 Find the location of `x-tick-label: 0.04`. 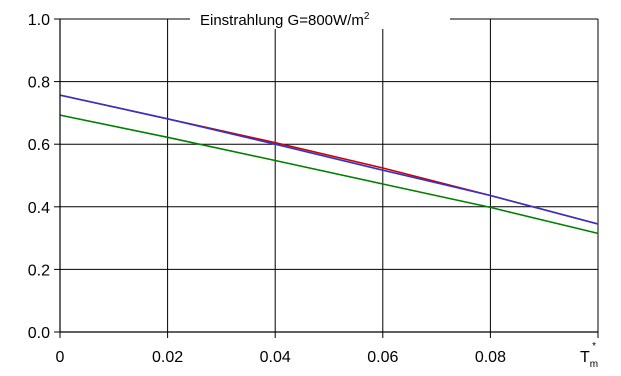

x-tick-label: 0.04 is located at coordinates (275, 357).